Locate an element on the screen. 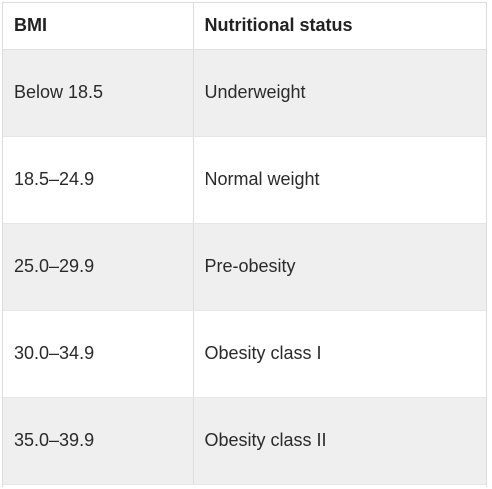 Image resolution: width=492 pixels, height=489 pixels. nutritional-status-cell: Underweight is located at coordinates (339, 93).